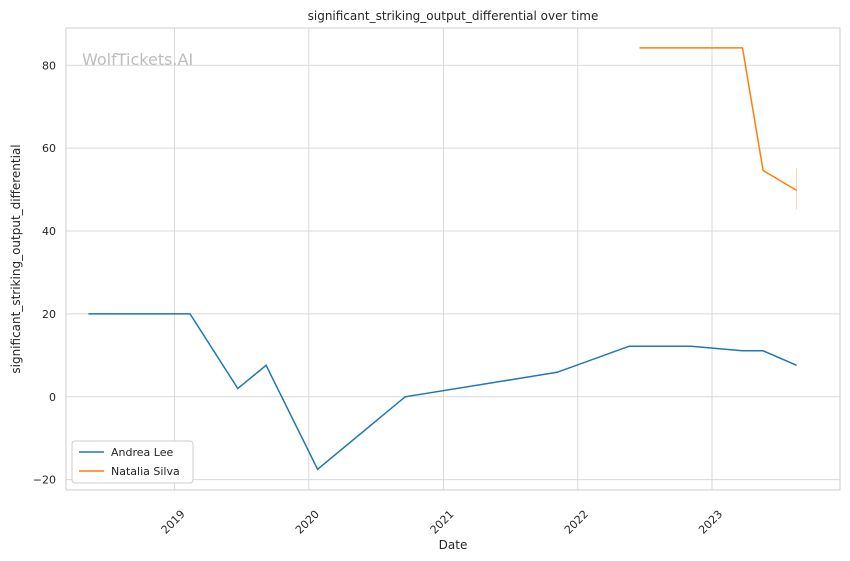 This screenshot has width=850, height=561. I want to click on y-tick-label: 40, so click(49, 231).